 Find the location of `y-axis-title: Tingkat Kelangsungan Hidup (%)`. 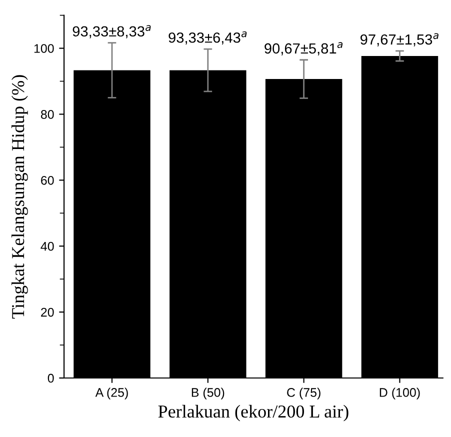

y-axis-title: Tingkat Kelangsungan Hidup (%) is located at coordinates (19, 197).